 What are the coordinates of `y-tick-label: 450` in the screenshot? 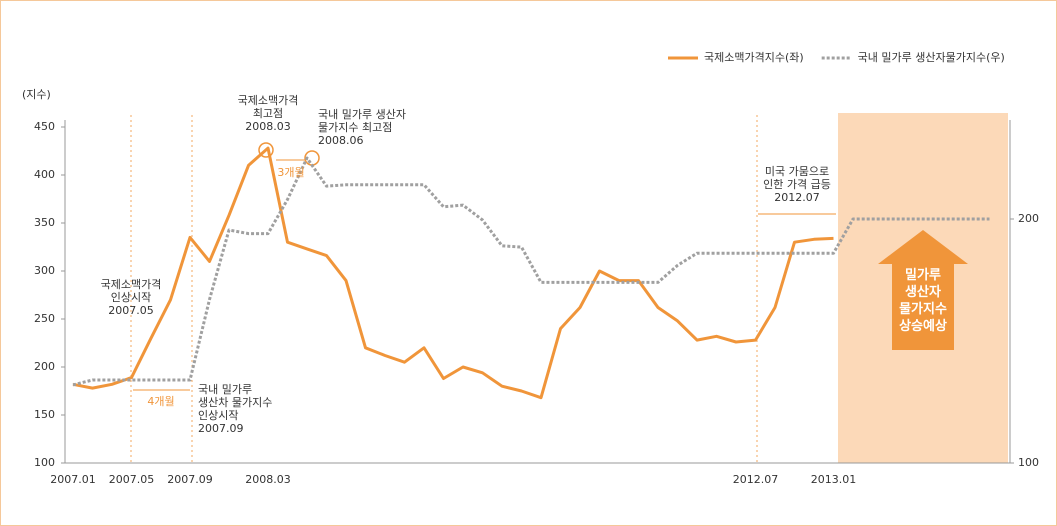 It's located at (44, 126).